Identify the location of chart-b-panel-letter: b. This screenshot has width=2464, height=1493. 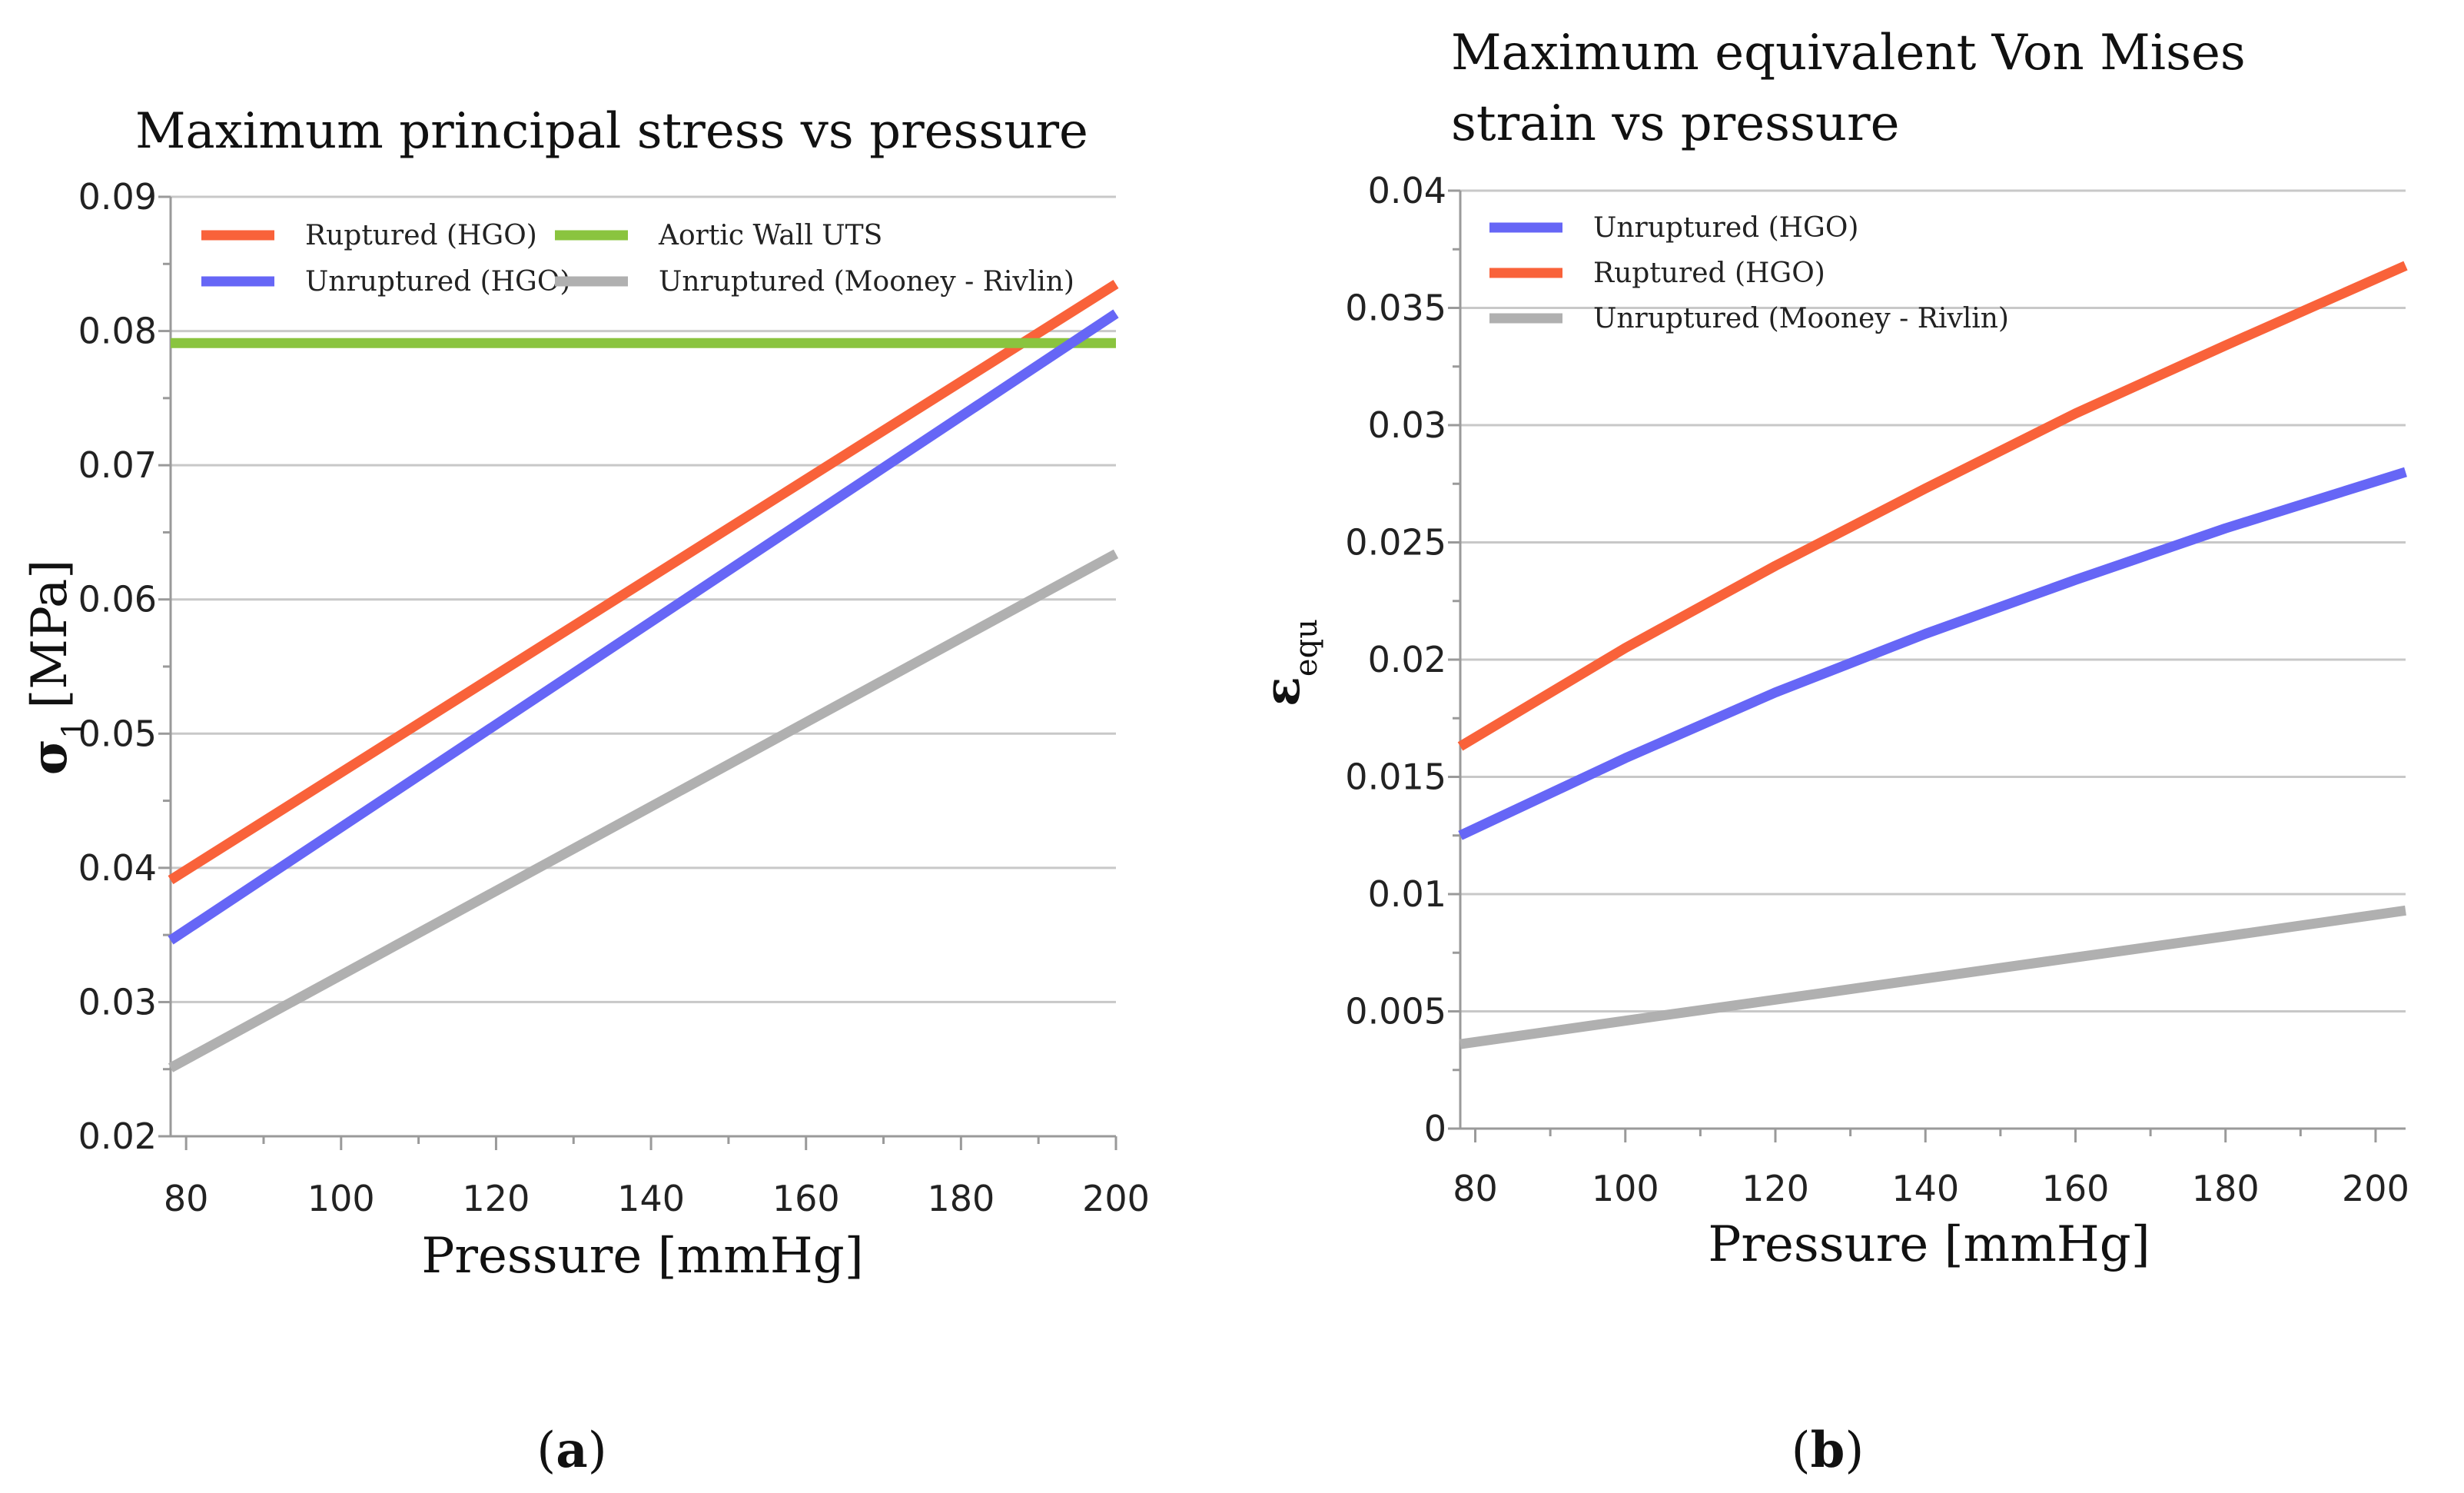
(1828, 1451).